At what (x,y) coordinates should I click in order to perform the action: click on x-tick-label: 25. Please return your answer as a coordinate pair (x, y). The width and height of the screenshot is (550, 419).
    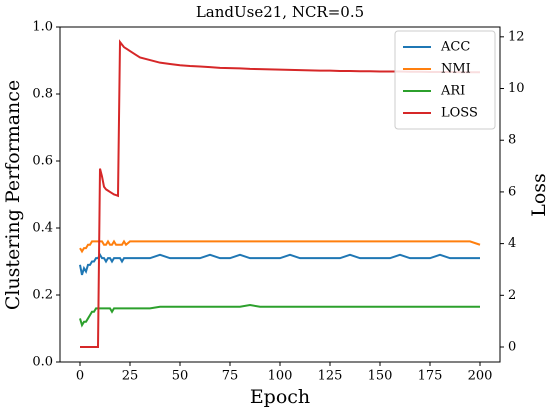
    Looking at the image, I should click on (130, 376).